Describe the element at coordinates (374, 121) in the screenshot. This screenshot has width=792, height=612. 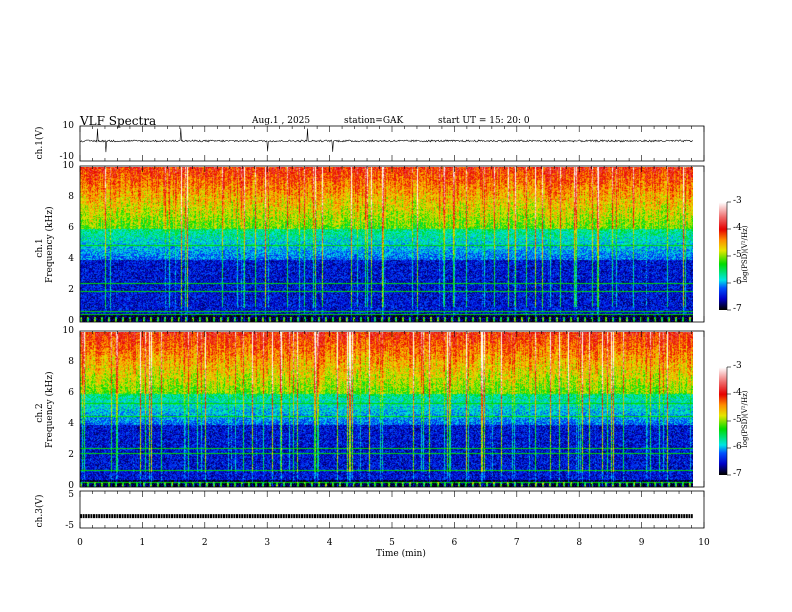
I see `station-label: station=GAK` at that location.